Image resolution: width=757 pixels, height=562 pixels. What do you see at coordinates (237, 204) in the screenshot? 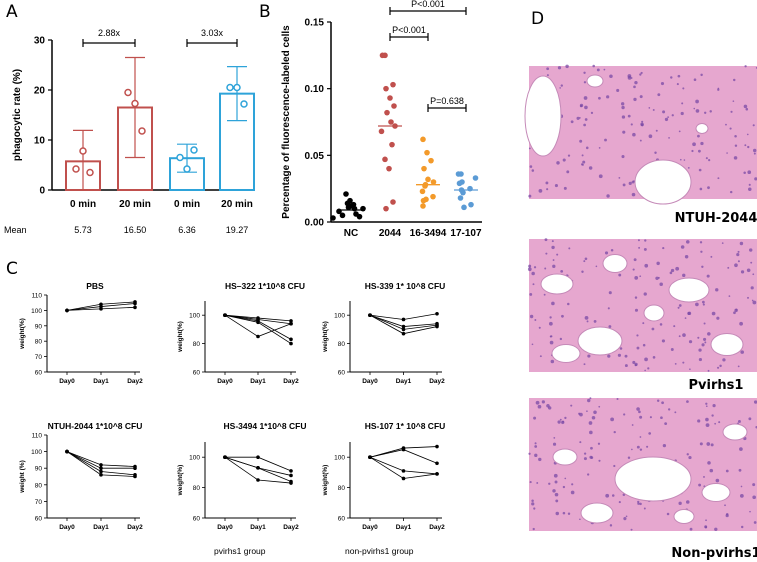
I see `x-tick-label: 20 min` at bounding box center [237, 204].